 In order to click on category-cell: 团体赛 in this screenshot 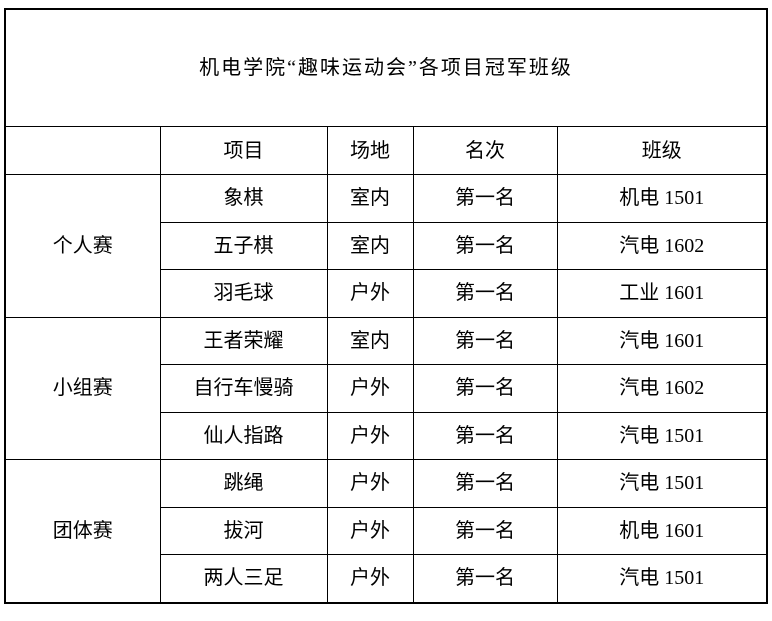, I will do `click(82, 531)`.